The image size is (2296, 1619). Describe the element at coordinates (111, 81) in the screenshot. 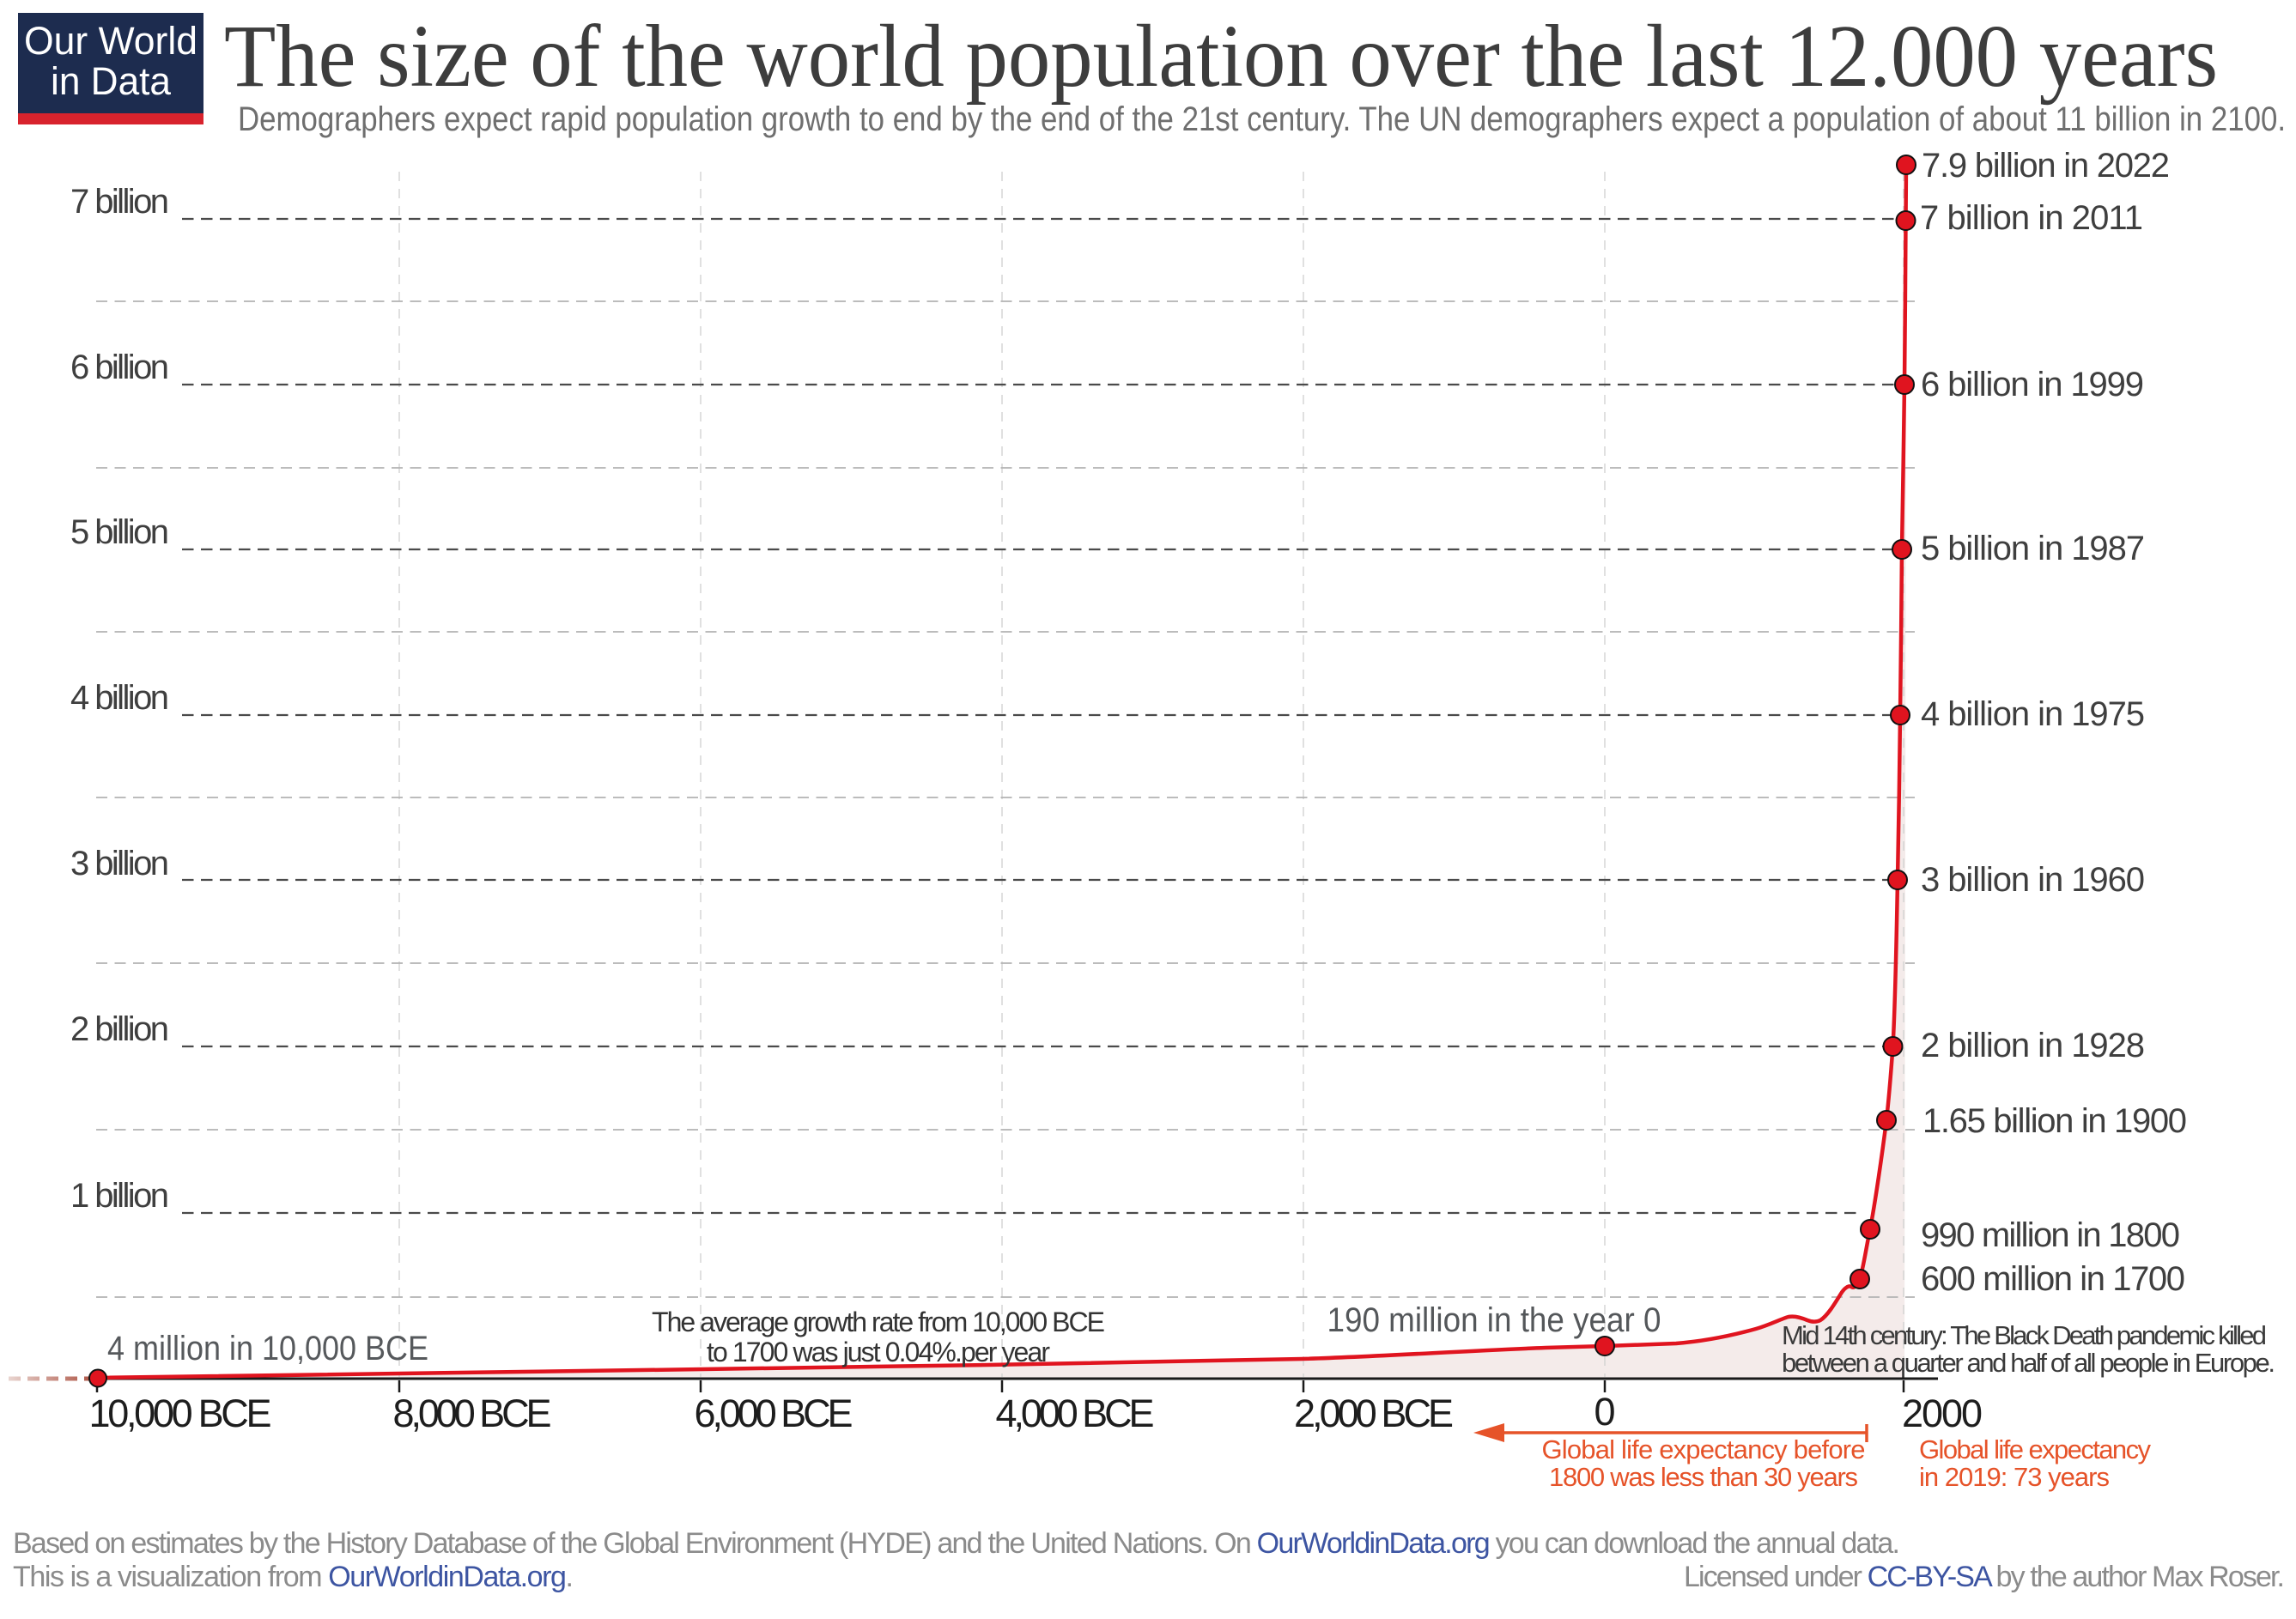

I see `svg-text: in Data` at that location.